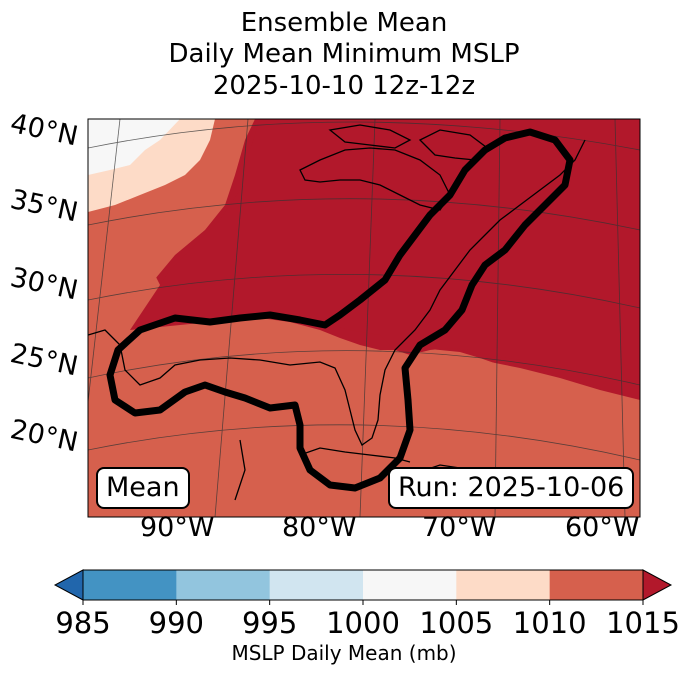  Describe the element at coordinates (459, 527) in the screenshot. I see `lon-label-70: 70°W` at that location.